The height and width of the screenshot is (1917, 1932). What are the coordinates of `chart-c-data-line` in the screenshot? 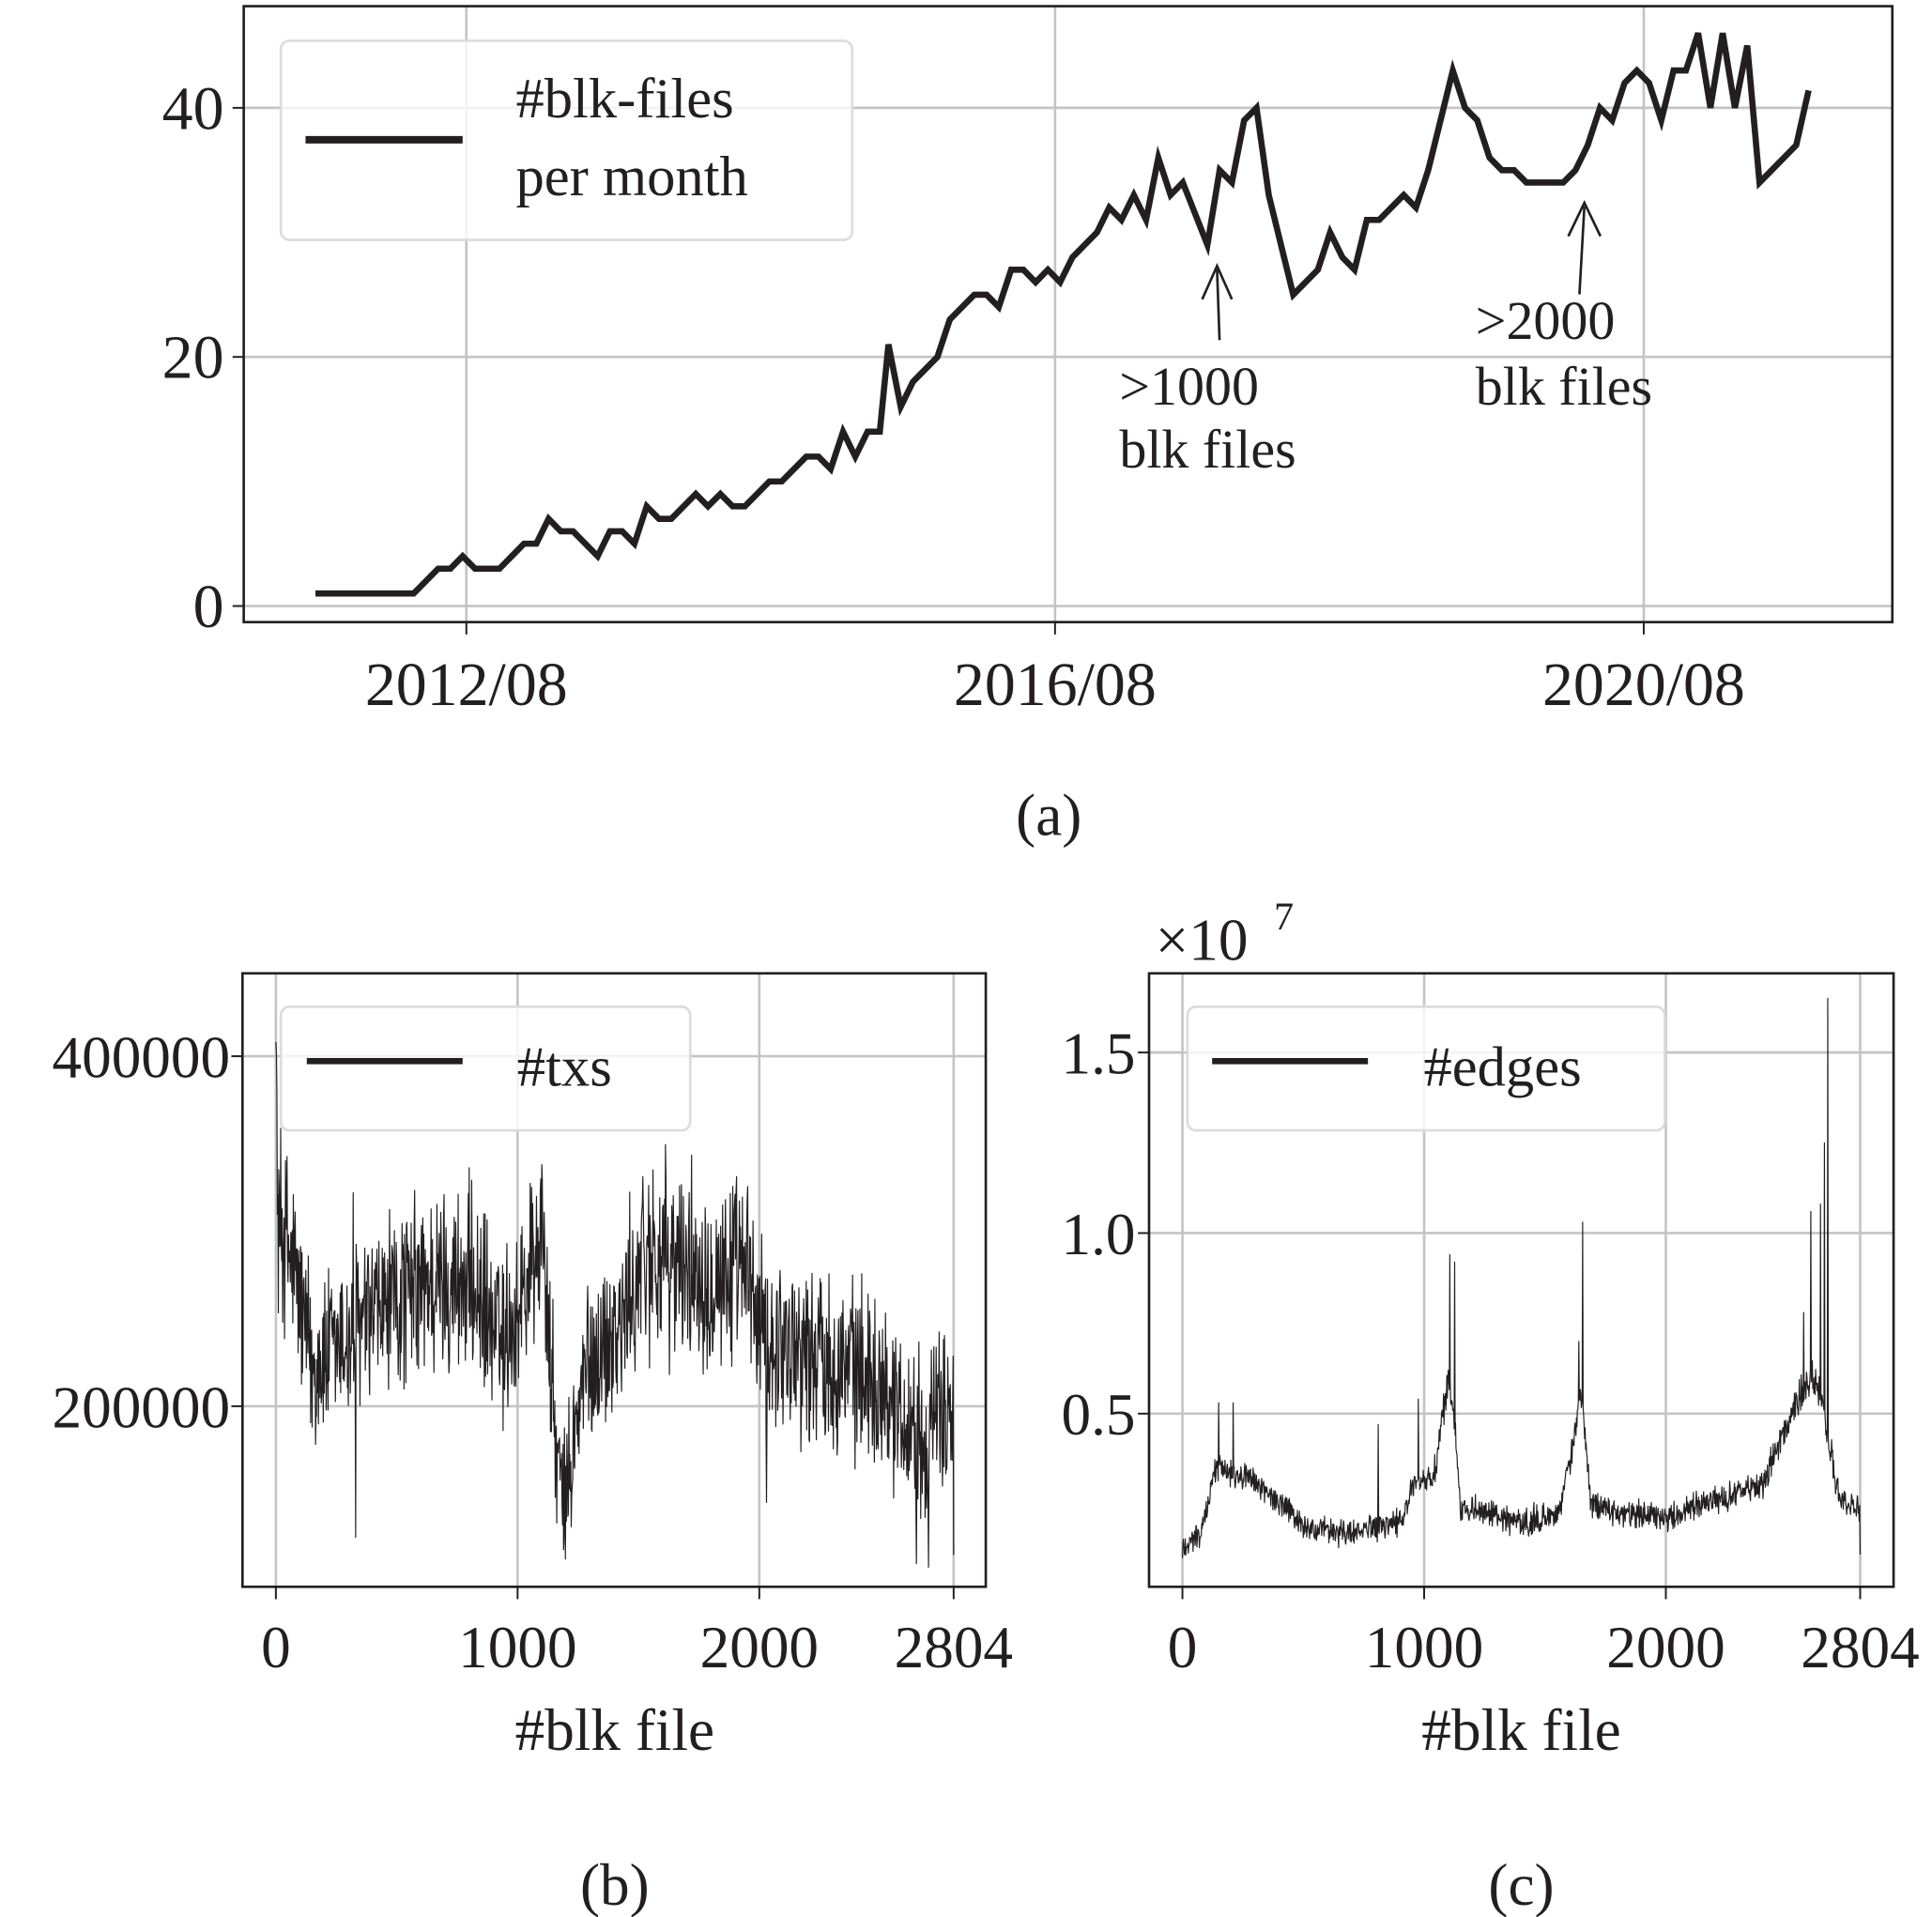 It's located at (1521, 1277).